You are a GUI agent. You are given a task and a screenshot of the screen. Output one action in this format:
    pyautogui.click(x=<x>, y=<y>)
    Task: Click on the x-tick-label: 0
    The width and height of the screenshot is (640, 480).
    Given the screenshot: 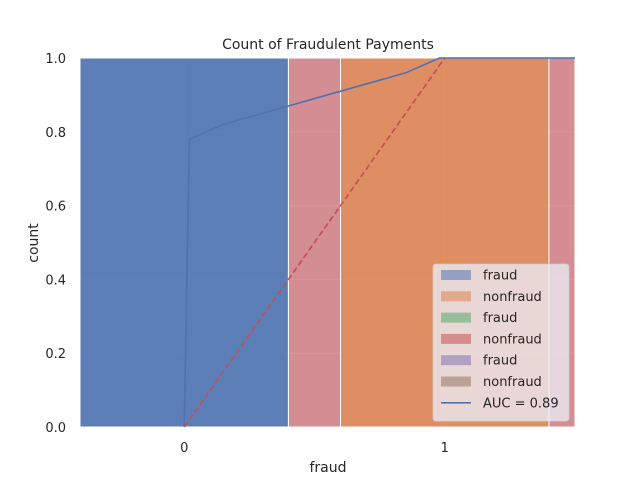 What is the action you would take?
    pyautogui.click(x=184, y=448)
    